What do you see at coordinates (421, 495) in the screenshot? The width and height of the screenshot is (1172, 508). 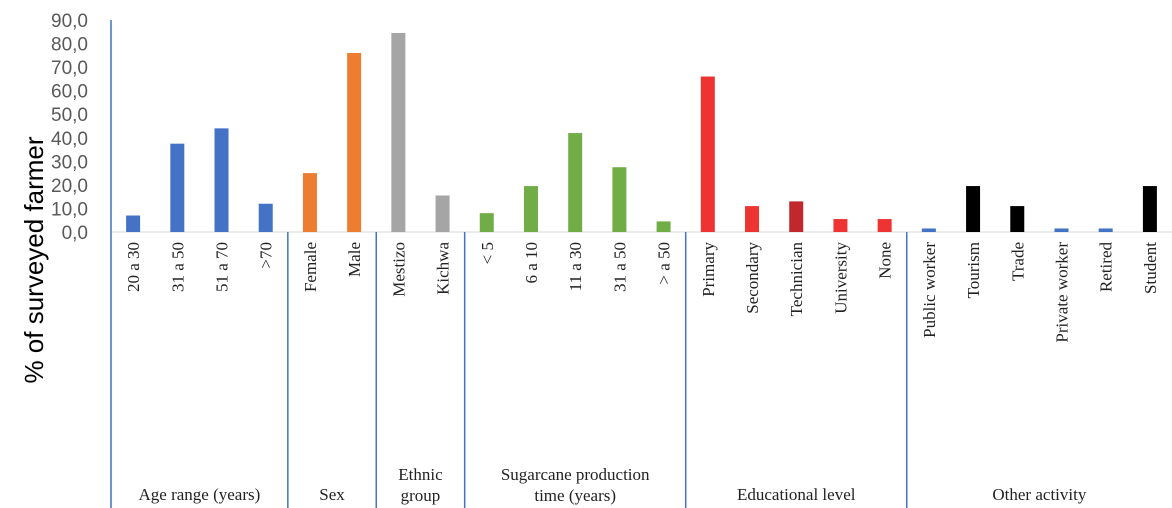 I see `group-label: group` at bounding box center [421, 495].